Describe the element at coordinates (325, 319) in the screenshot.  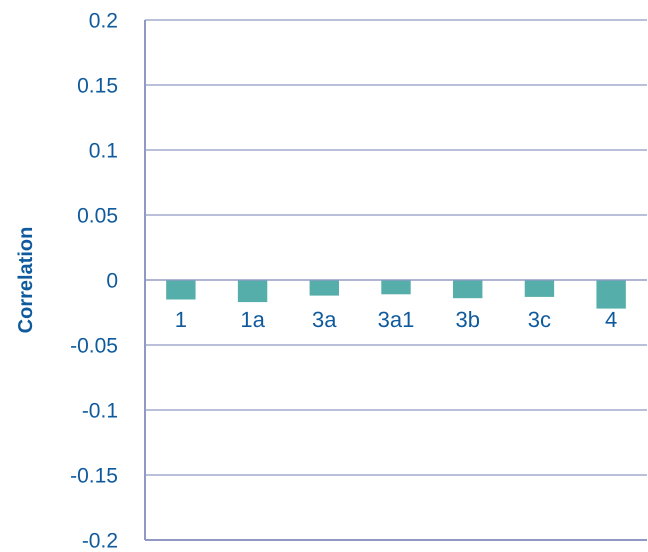
I see `x-tick-label: 3a` at that location.